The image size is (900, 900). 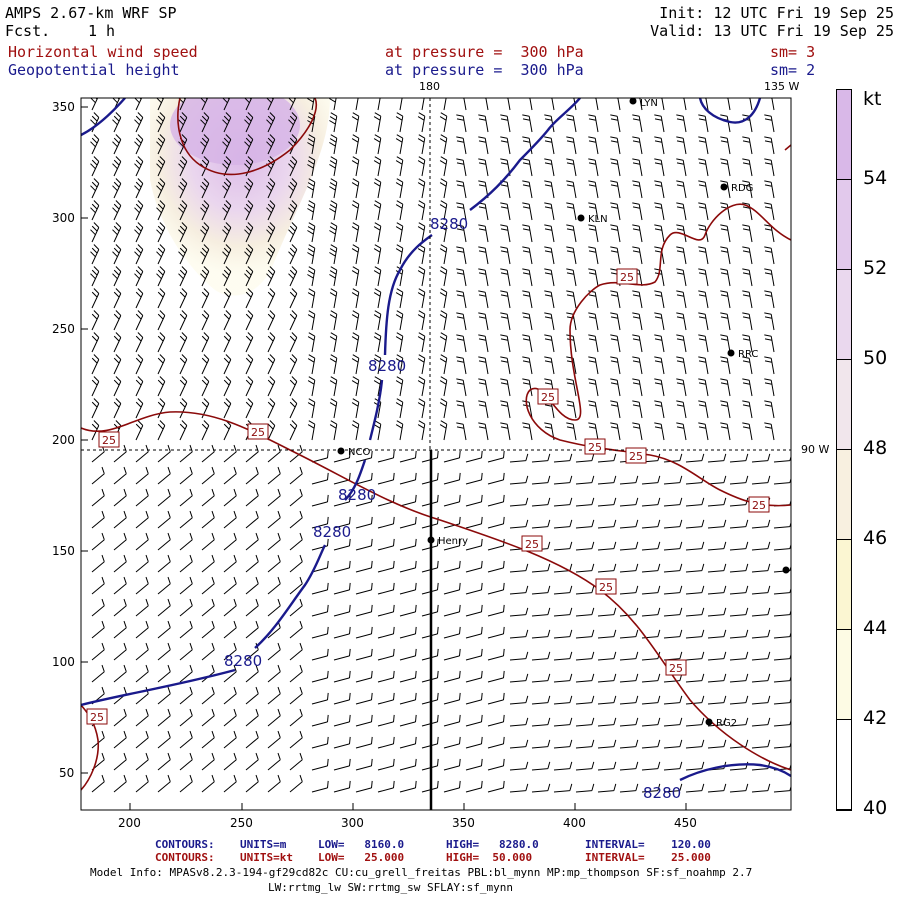 I want to click on colorbar-label: 44, so click(x=875, y=628).